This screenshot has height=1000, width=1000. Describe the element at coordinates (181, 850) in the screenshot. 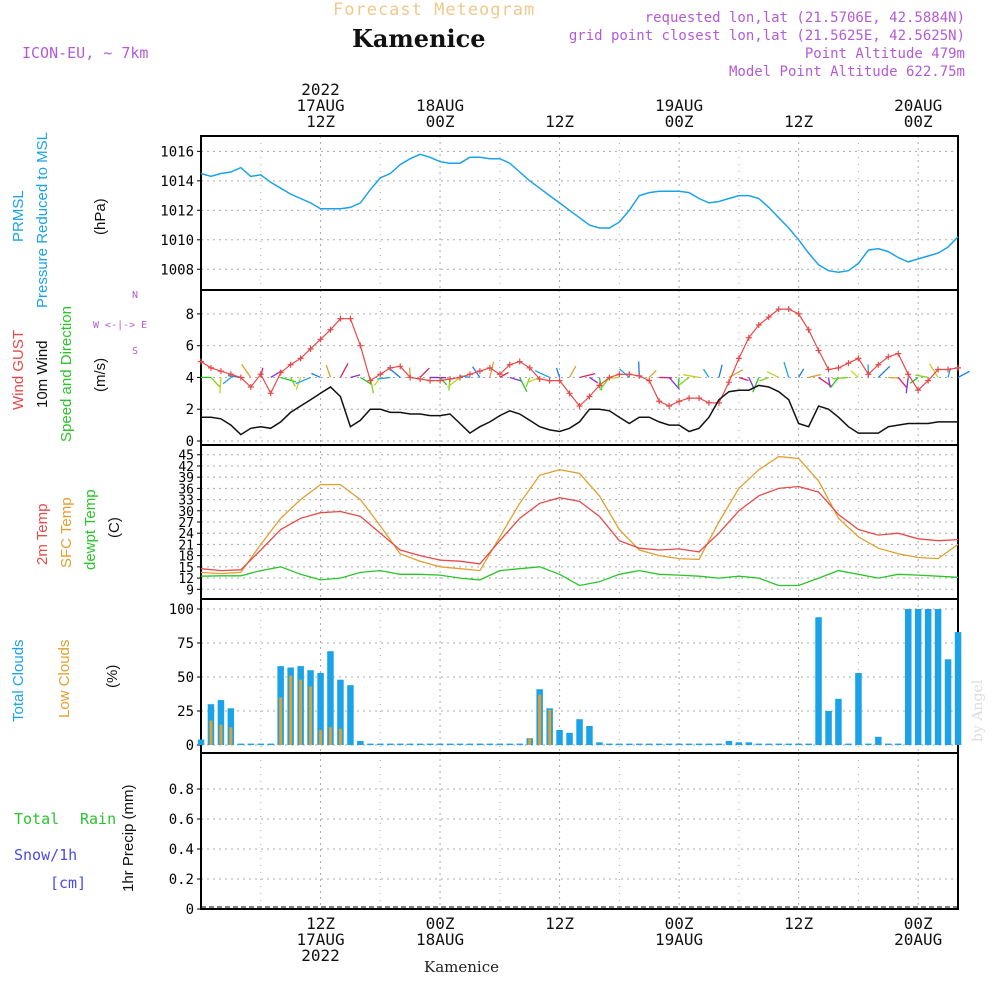

I see `y-tick-label: 0.4` at that location.